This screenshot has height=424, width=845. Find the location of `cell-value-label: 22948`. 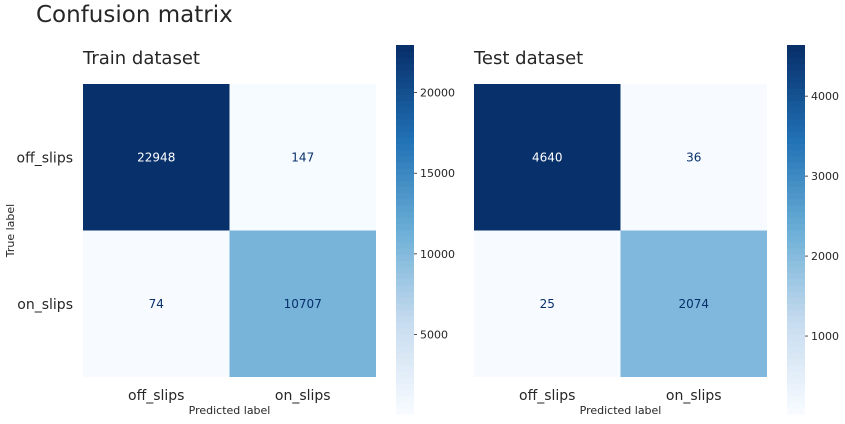

cell-value-label: 22948 is located at coordinates (156, 157).